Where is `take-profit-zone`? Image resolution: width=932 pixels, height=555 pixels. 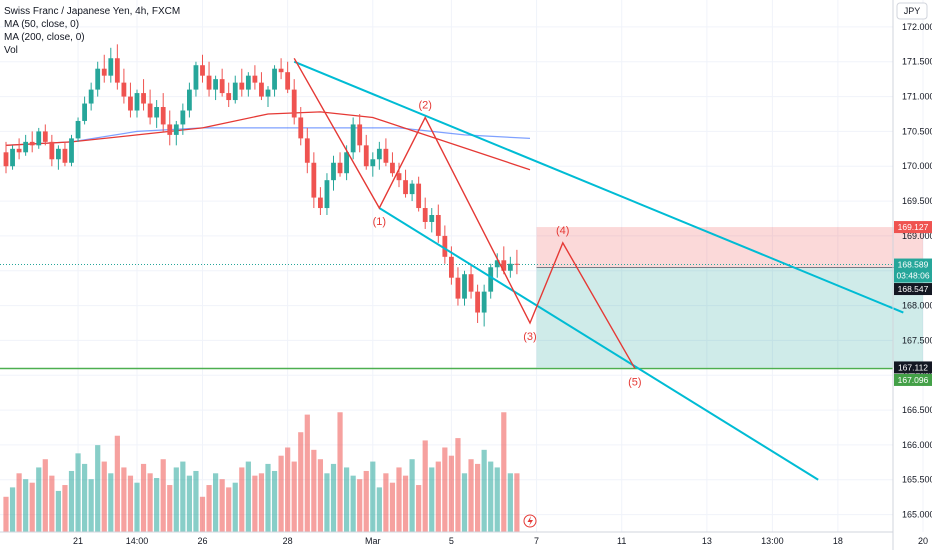
take-profit-zone is located at coordinates (729, 317).